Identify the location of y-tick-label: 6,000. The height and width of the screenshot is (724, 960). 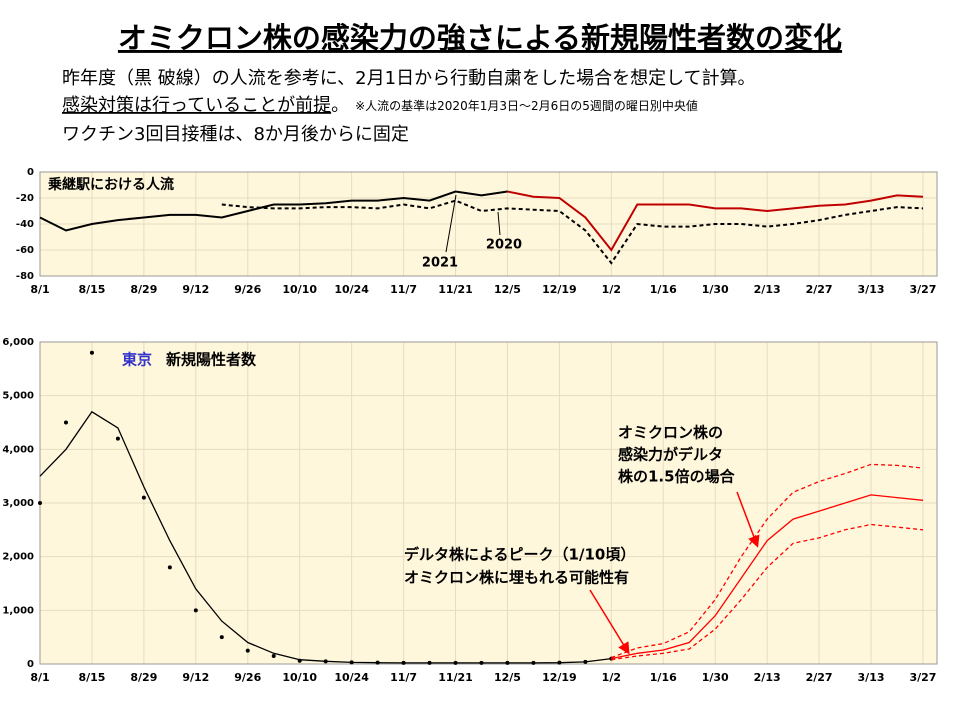
(18, 342).